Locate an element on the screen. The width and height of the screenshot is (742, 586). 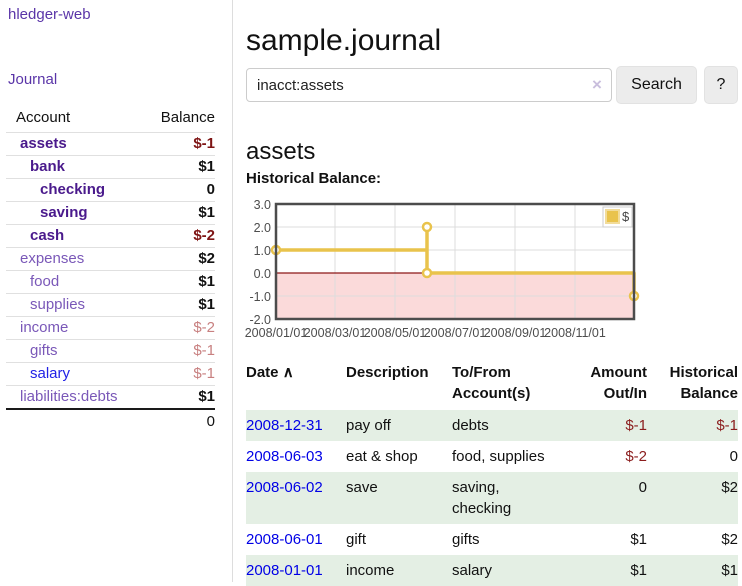
account-row: assets $-1 is located at coordinates (110, 143).